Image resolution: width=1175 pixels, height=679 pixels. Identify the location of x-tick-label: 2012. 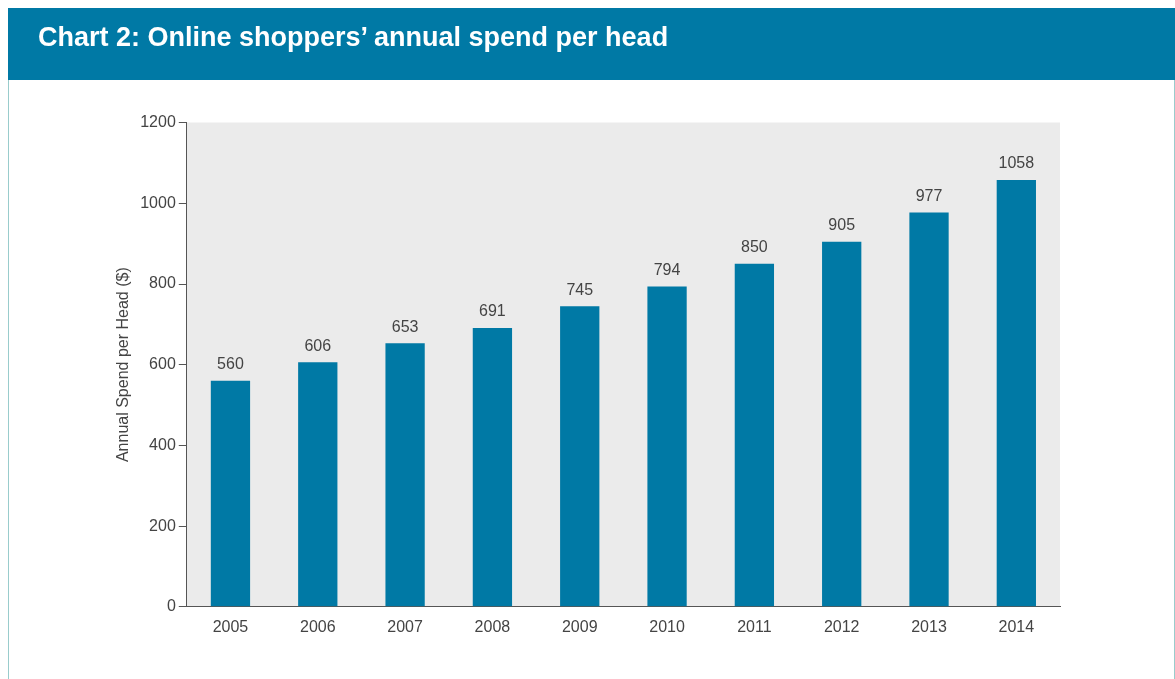
(841, 626).